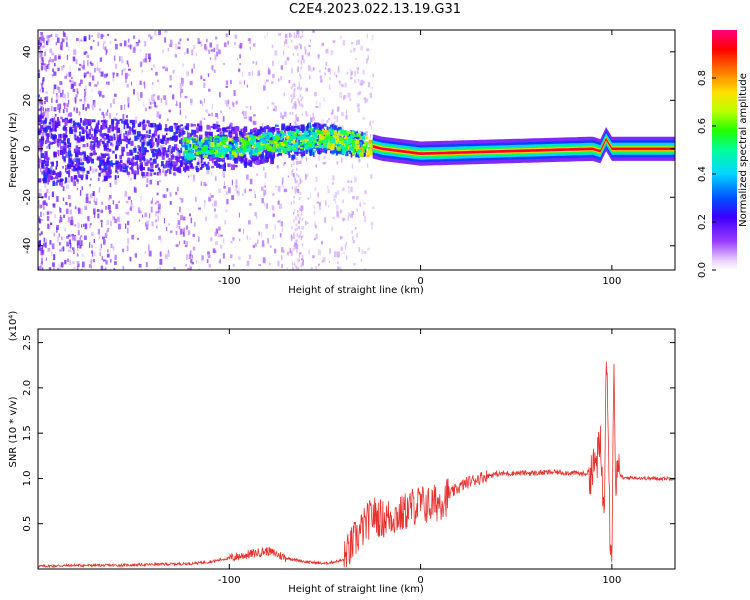  What do you see at coordinates (702, 270) in the screenshot?
I see `colorbar-tick-label: 0.0` at bounding box center [702, 270].